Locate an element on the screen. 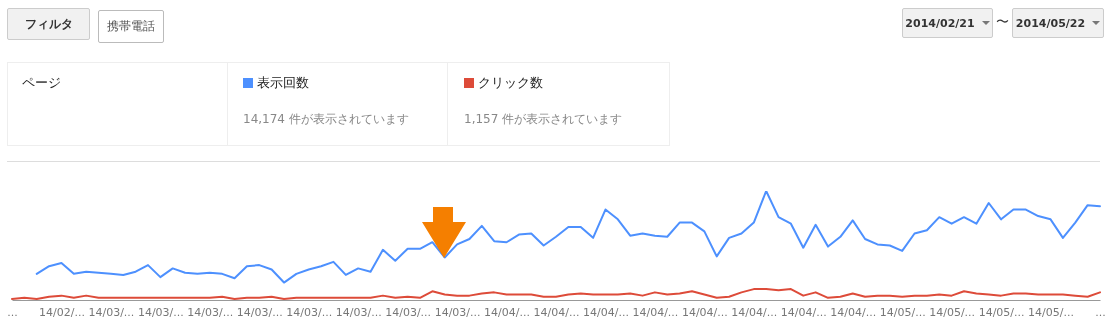 This screenshot has width=1108, height=325. text: 2014/02/21 is located at coordinates (947, 23).